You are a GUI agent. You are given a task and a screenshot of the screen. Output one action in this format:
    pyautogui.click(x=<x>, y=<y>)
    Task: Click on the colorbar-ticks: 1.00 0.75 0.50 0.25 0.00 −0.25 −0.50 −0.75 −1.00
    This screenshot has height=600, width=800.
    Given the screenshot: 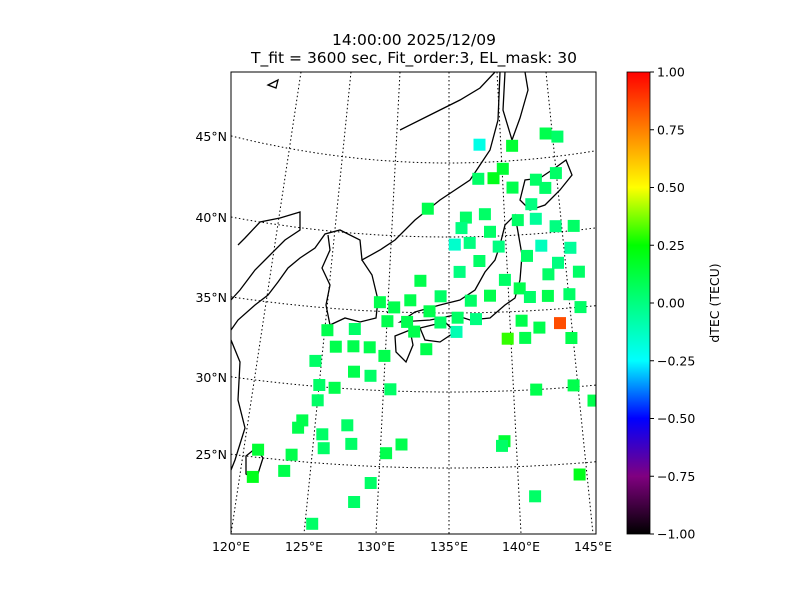 What is the action you would take?
    pyautogui.click(x=672, y=303)
    